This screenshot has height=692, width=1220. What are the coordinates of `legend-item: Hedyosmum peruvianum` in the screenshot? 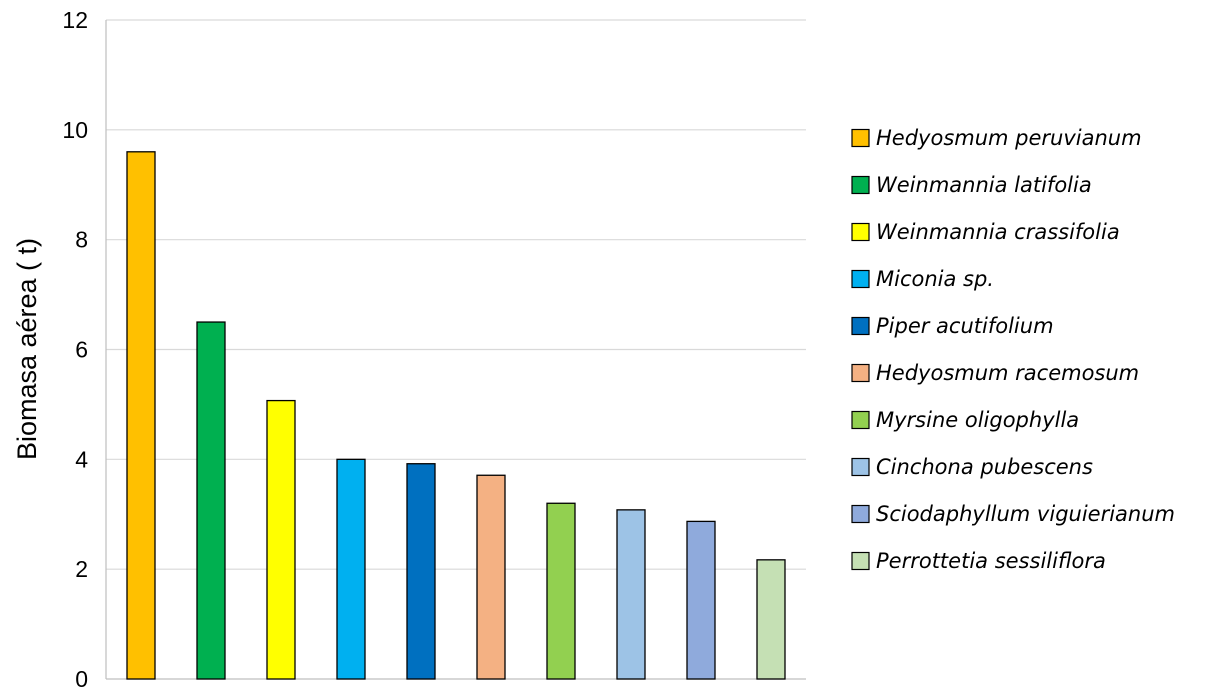 It's located at (996, 138).